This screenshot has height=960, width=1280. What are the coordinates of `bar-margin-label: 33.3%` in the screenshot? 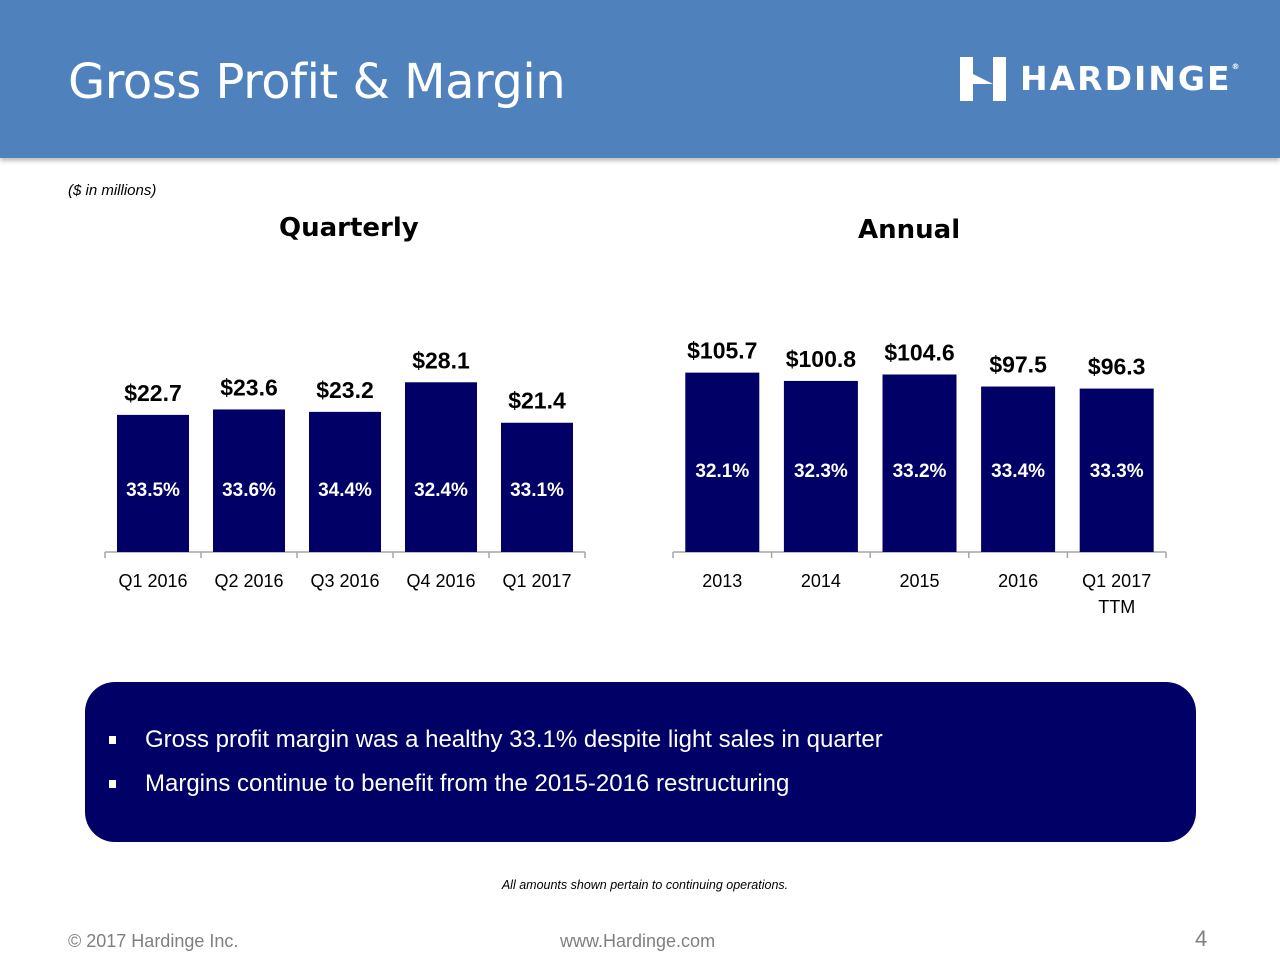 It's located at (1117, 471).